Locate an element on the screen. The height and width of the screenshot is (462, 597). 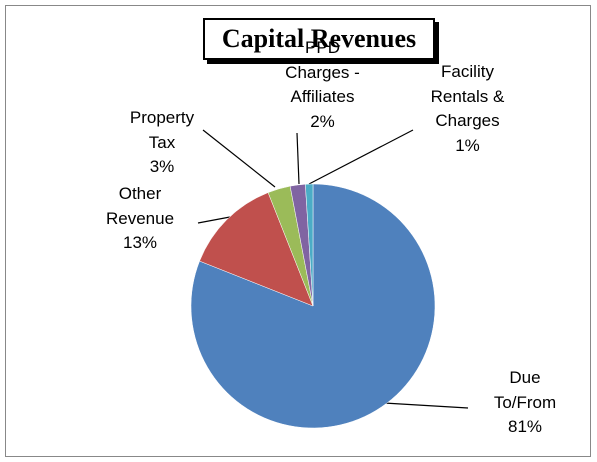
category-label: Property Tax is located at coordinates (162, 130).